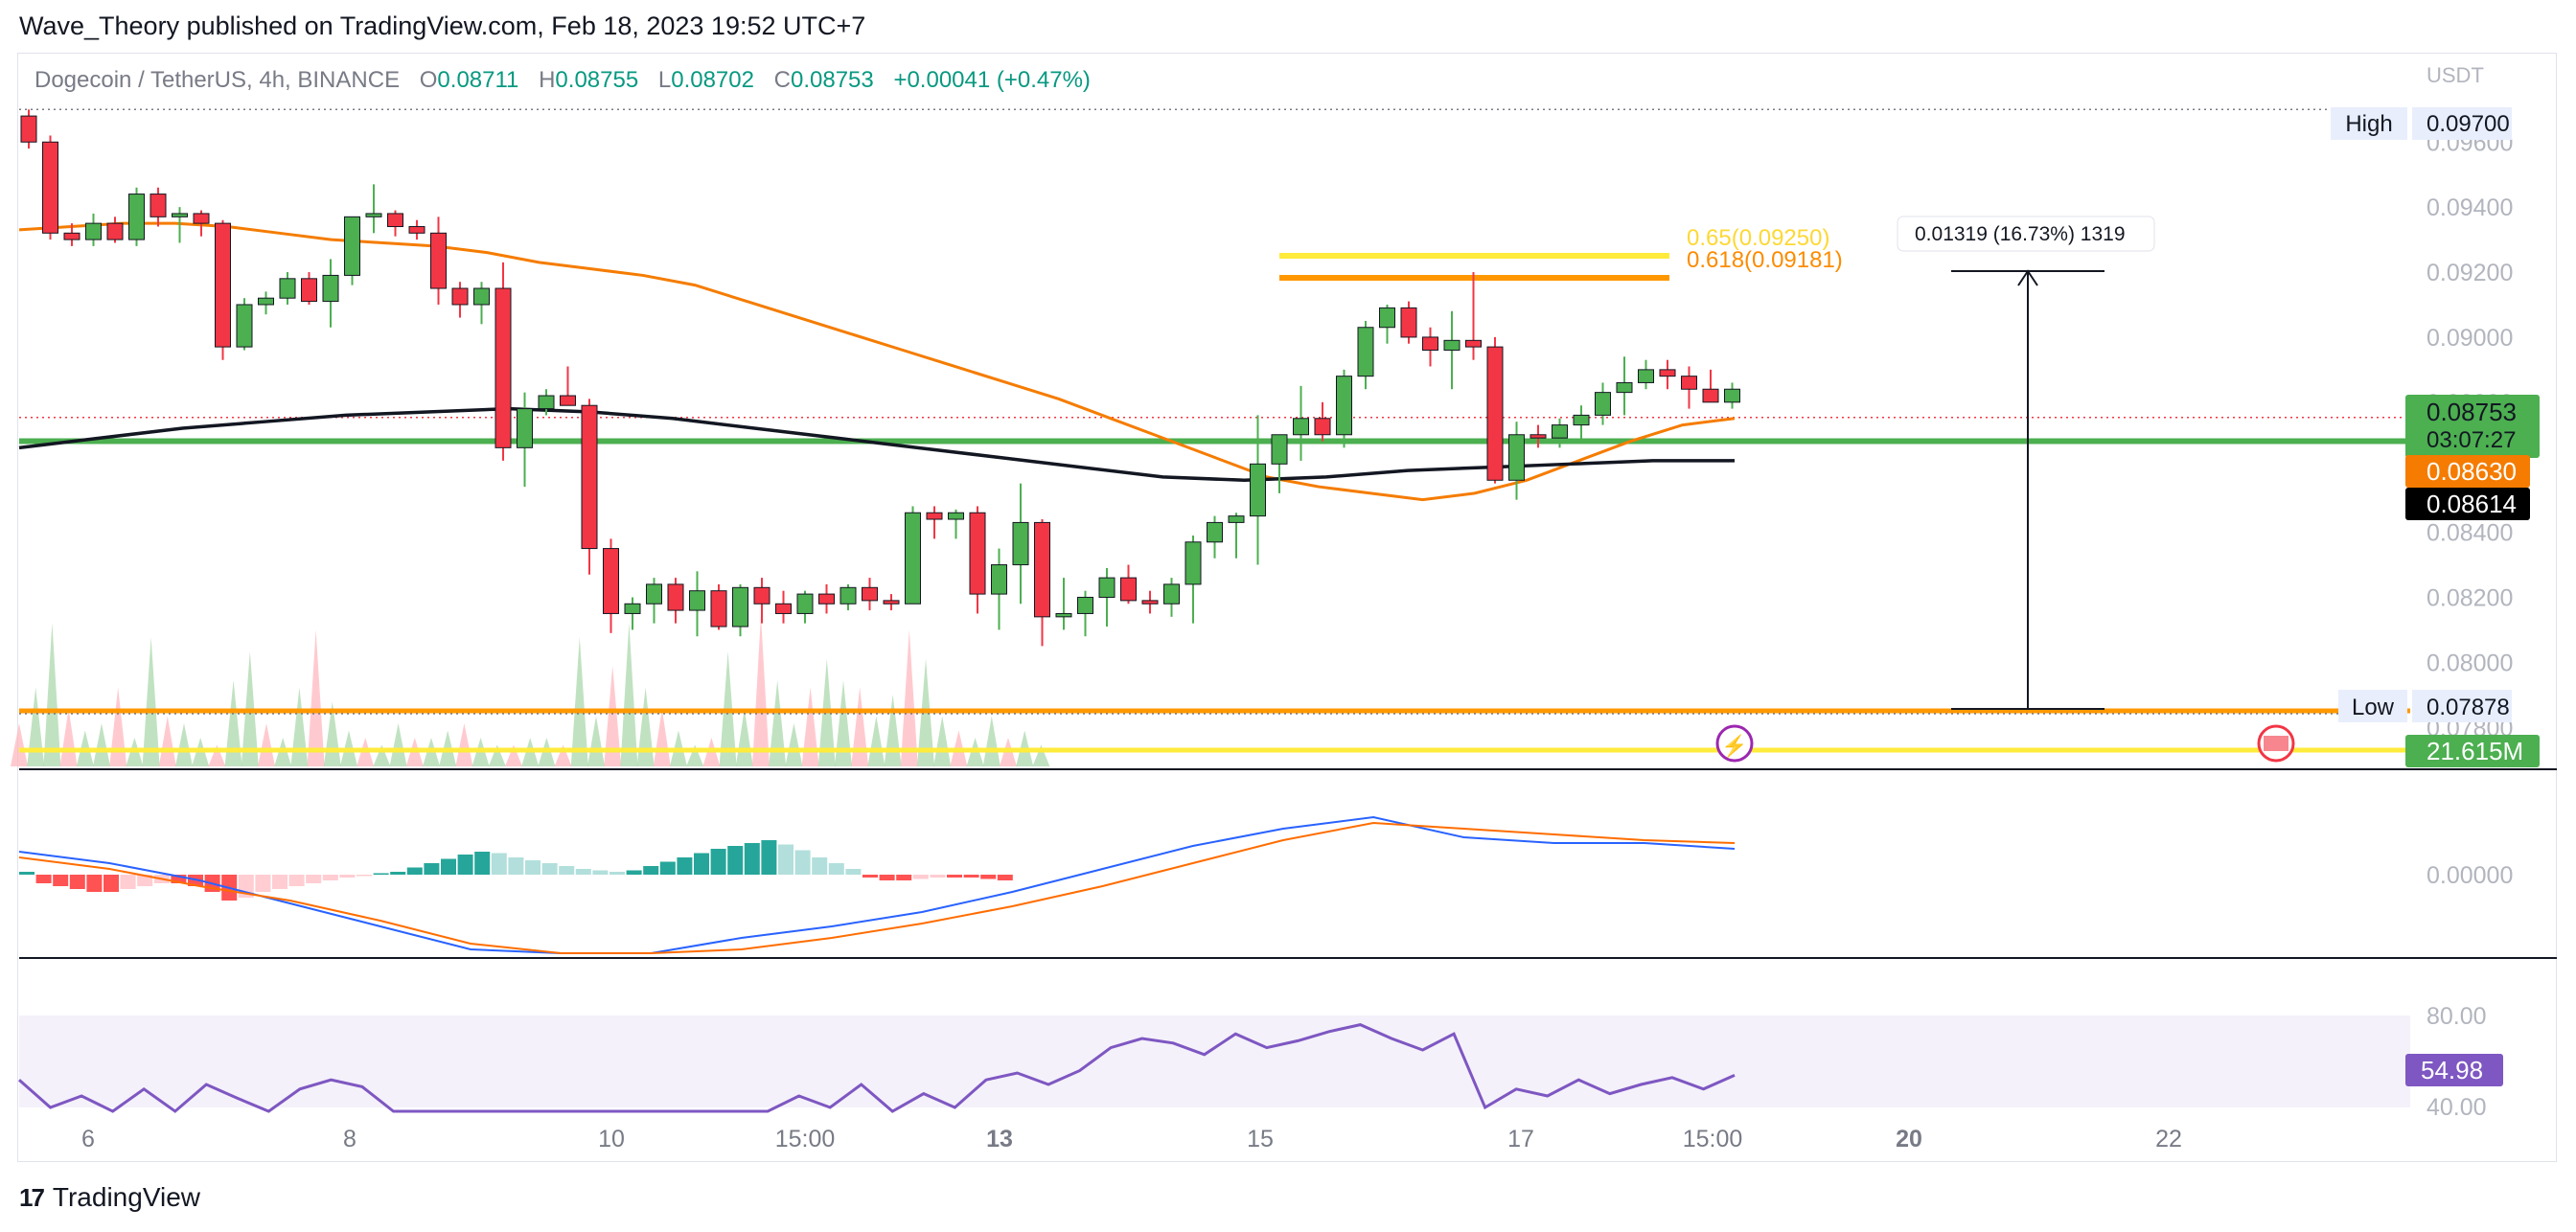 The width and height of the screenshot is (2576, 1232). I want to click on lightning-event-icon, so click(1734, 743).